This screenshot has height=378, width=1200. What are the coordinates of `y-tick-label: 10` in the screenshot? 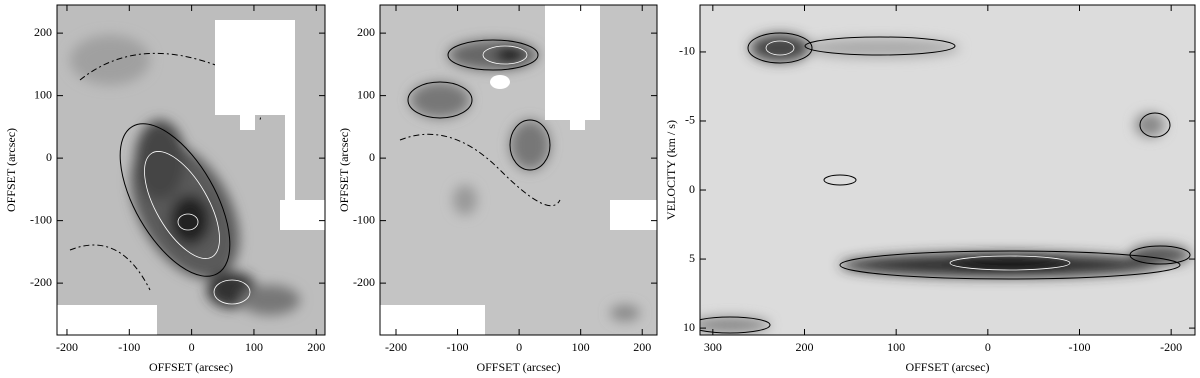 It's located at (689, 327).